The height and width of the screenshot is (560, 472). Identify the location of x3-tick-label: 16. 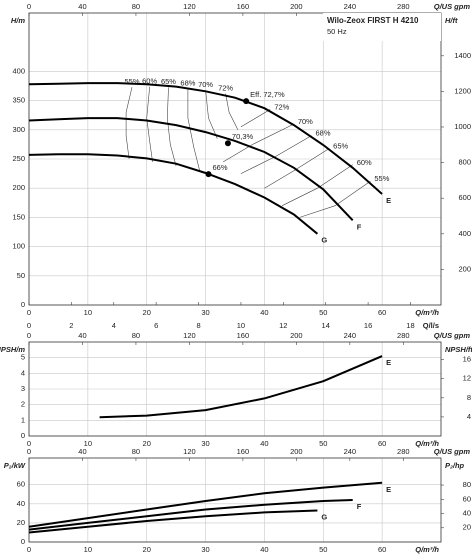
(368, 325).